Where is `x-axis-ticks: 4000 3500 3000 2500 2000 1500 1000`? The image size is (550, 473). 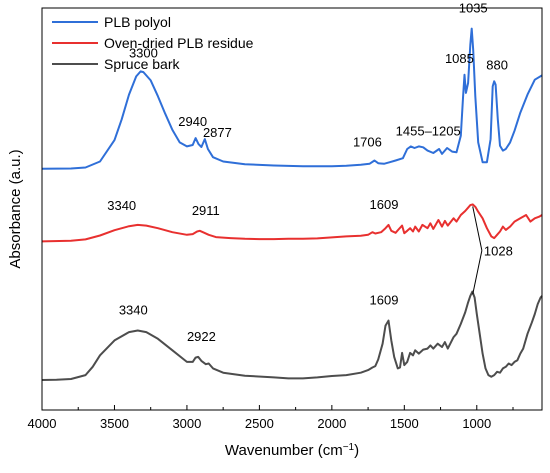 x-axis-ticks: 4000 3500 3000 2500 2000 1500 1000 is located at coordinates (271, 418).